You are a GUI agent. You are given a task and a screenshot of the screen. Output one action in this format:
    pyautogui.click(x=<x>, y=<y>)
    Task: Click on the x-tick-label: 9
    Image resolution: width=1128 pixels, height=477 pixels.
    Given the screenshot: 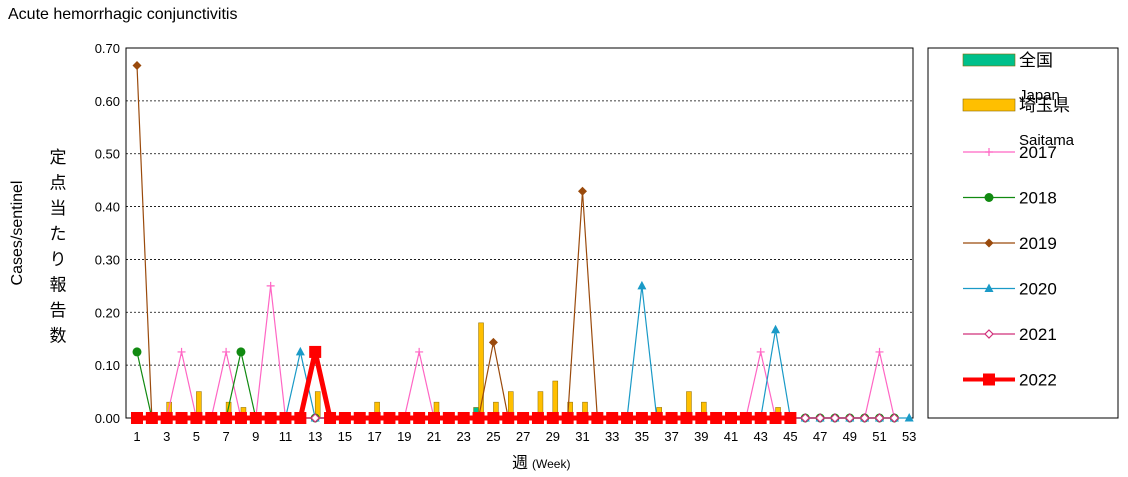 What is the action you would take?
    pyautogui.click(x=255, y=436)
    